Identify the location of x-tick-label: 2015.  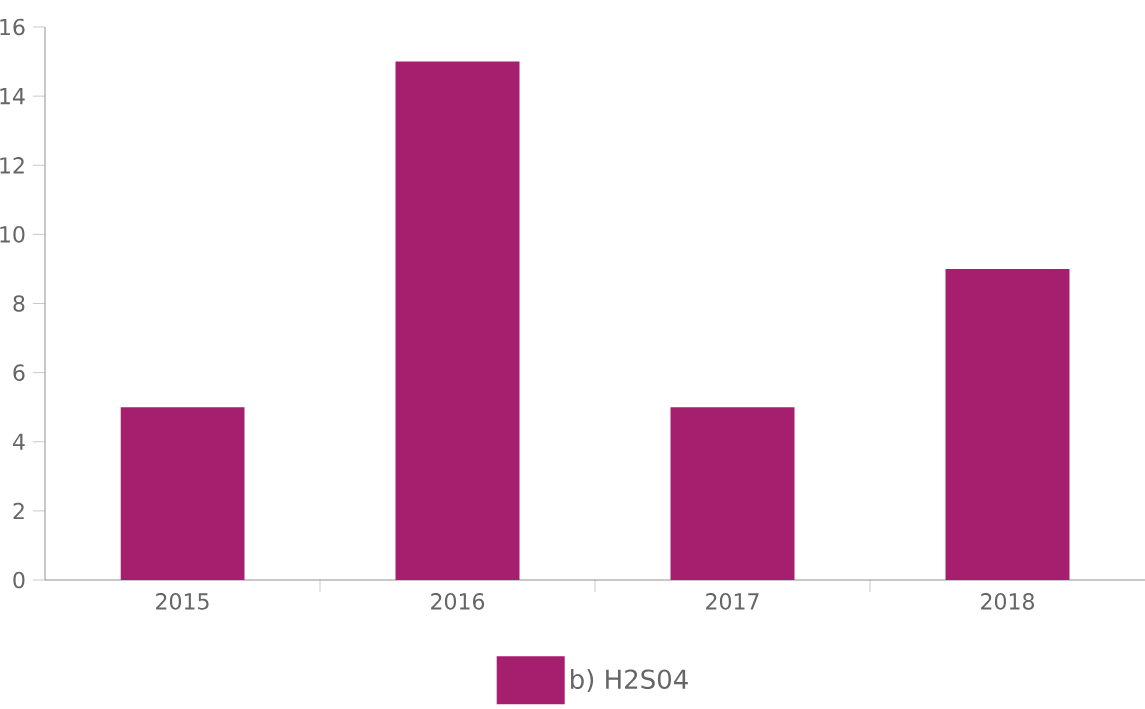
(182, 601).